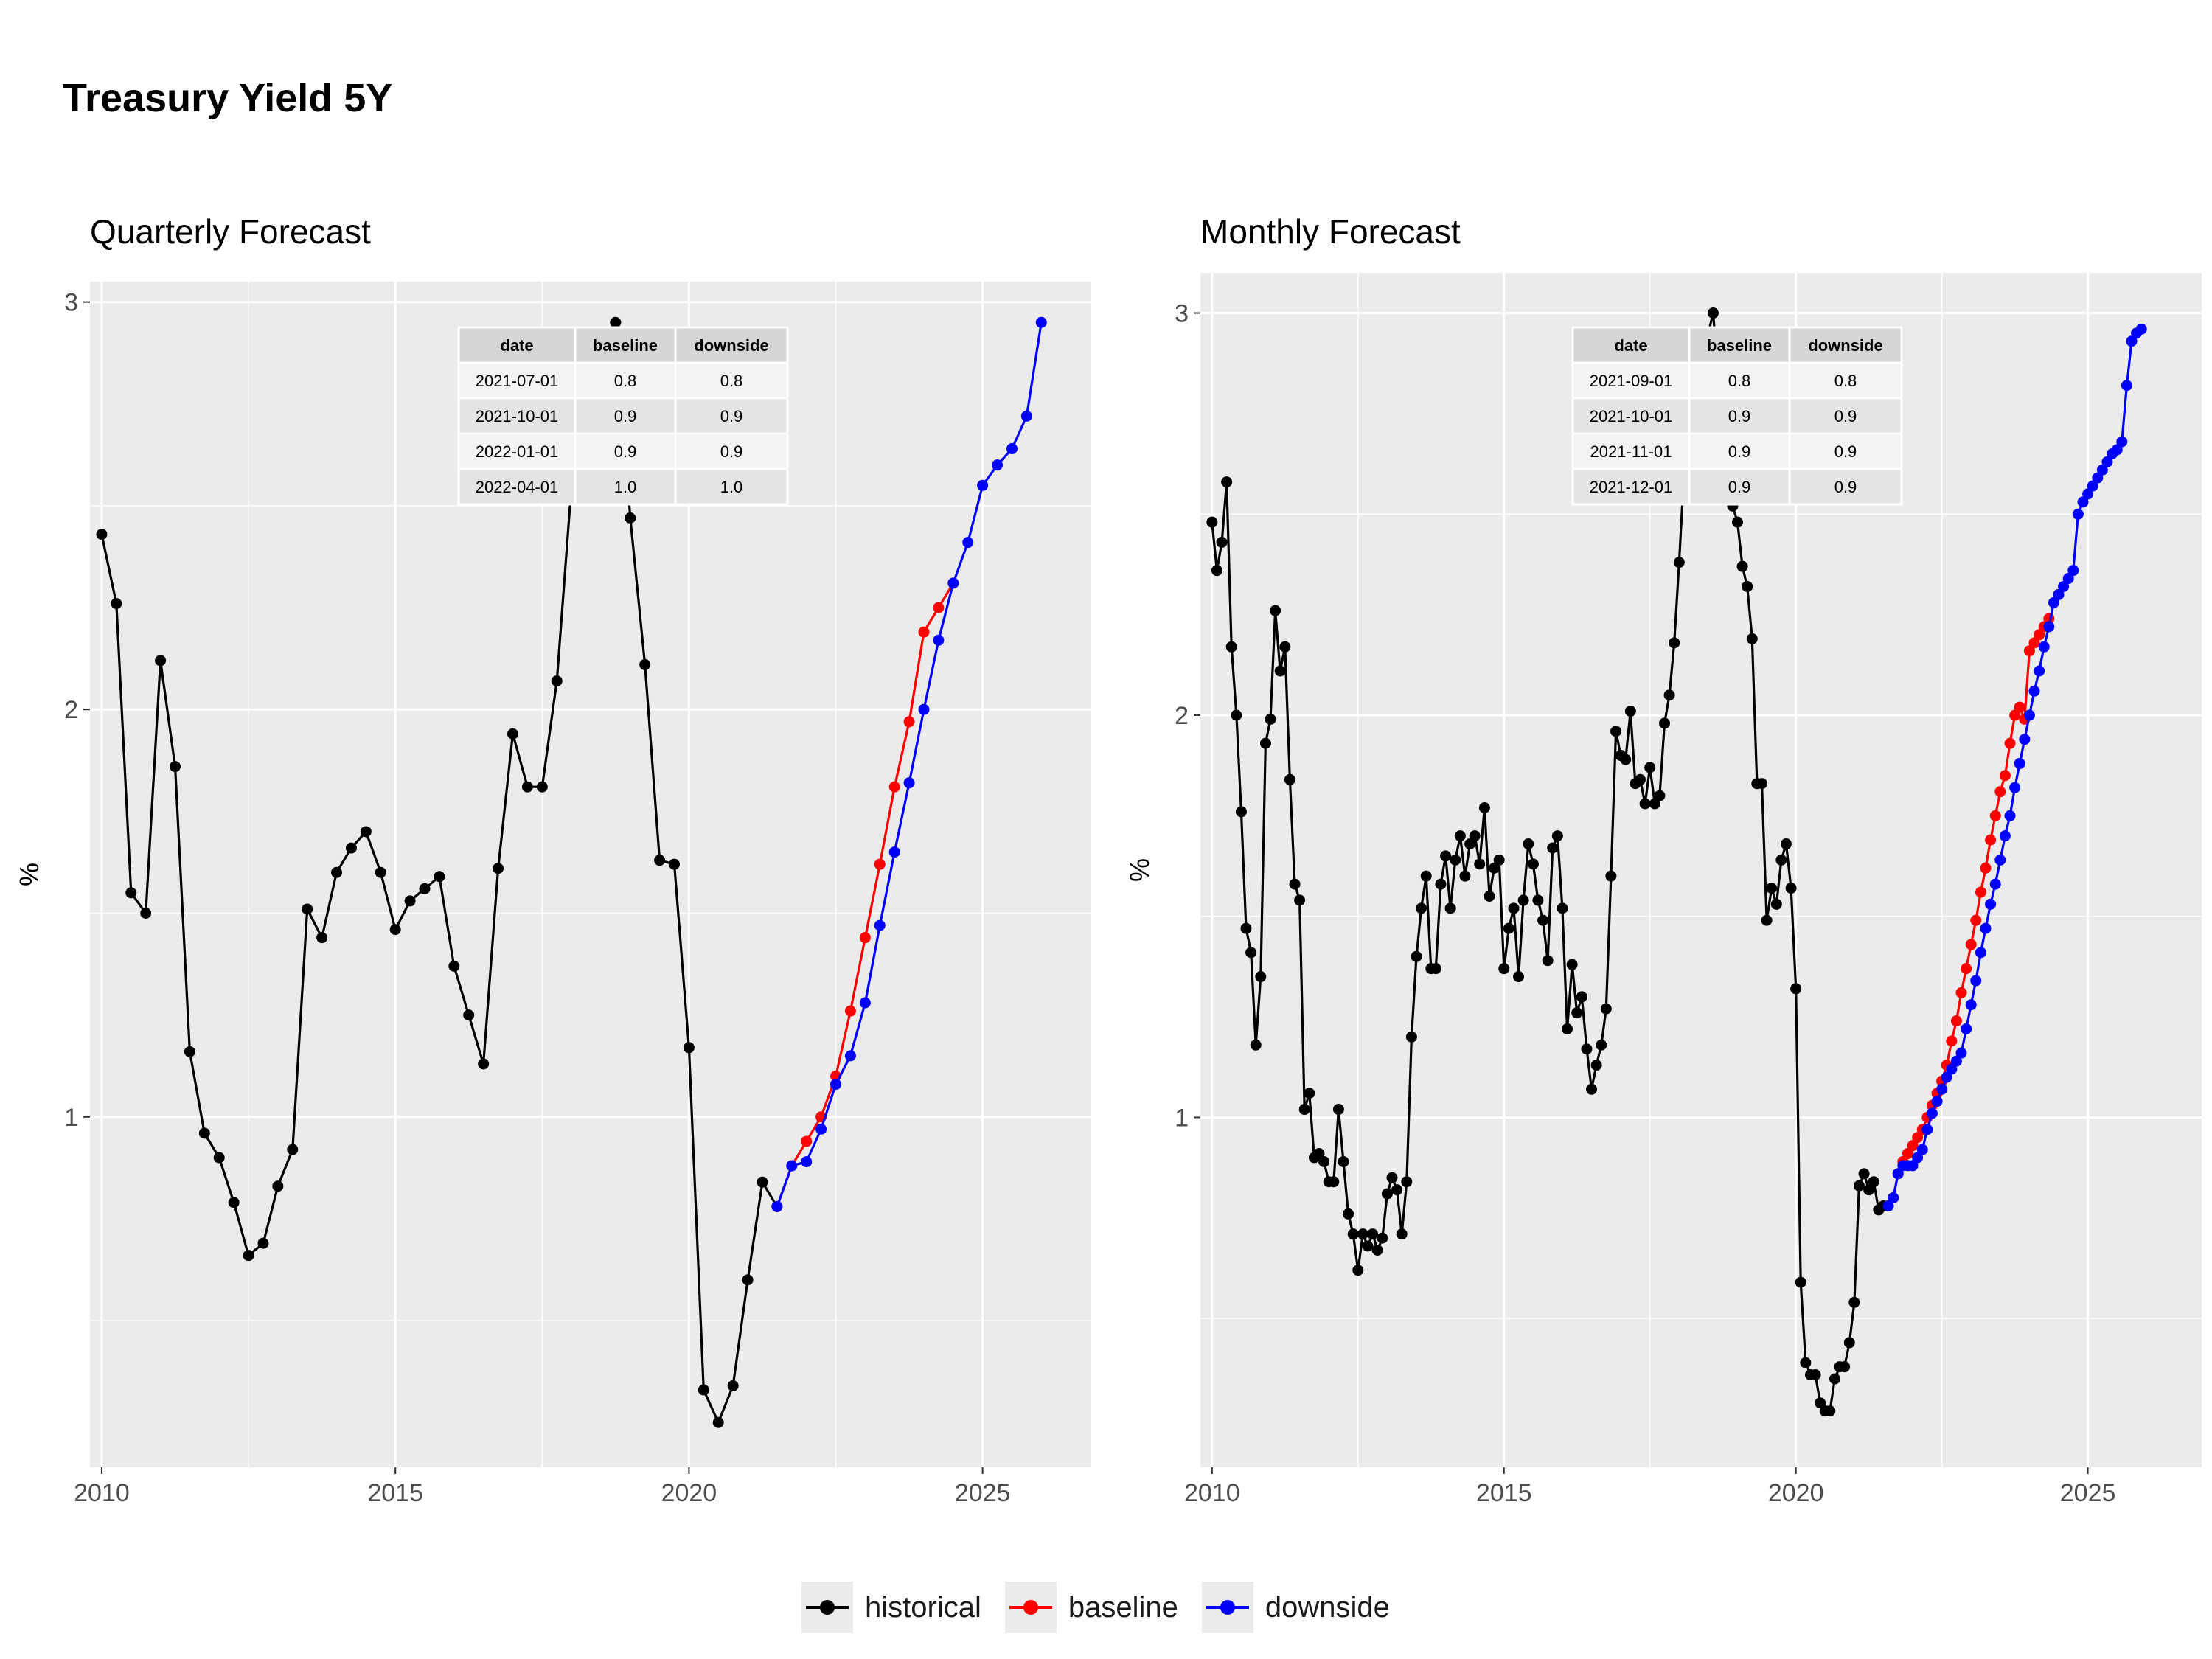 This screenshot has height=1659, width=2212. I want to click on legend-key-historical, so click(827, 1607).